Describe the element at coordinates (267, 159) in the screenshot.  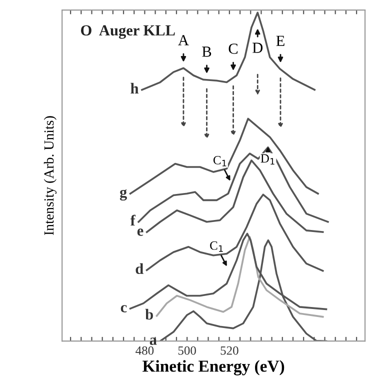
I see `annotation: D$_{1}$` at that location.